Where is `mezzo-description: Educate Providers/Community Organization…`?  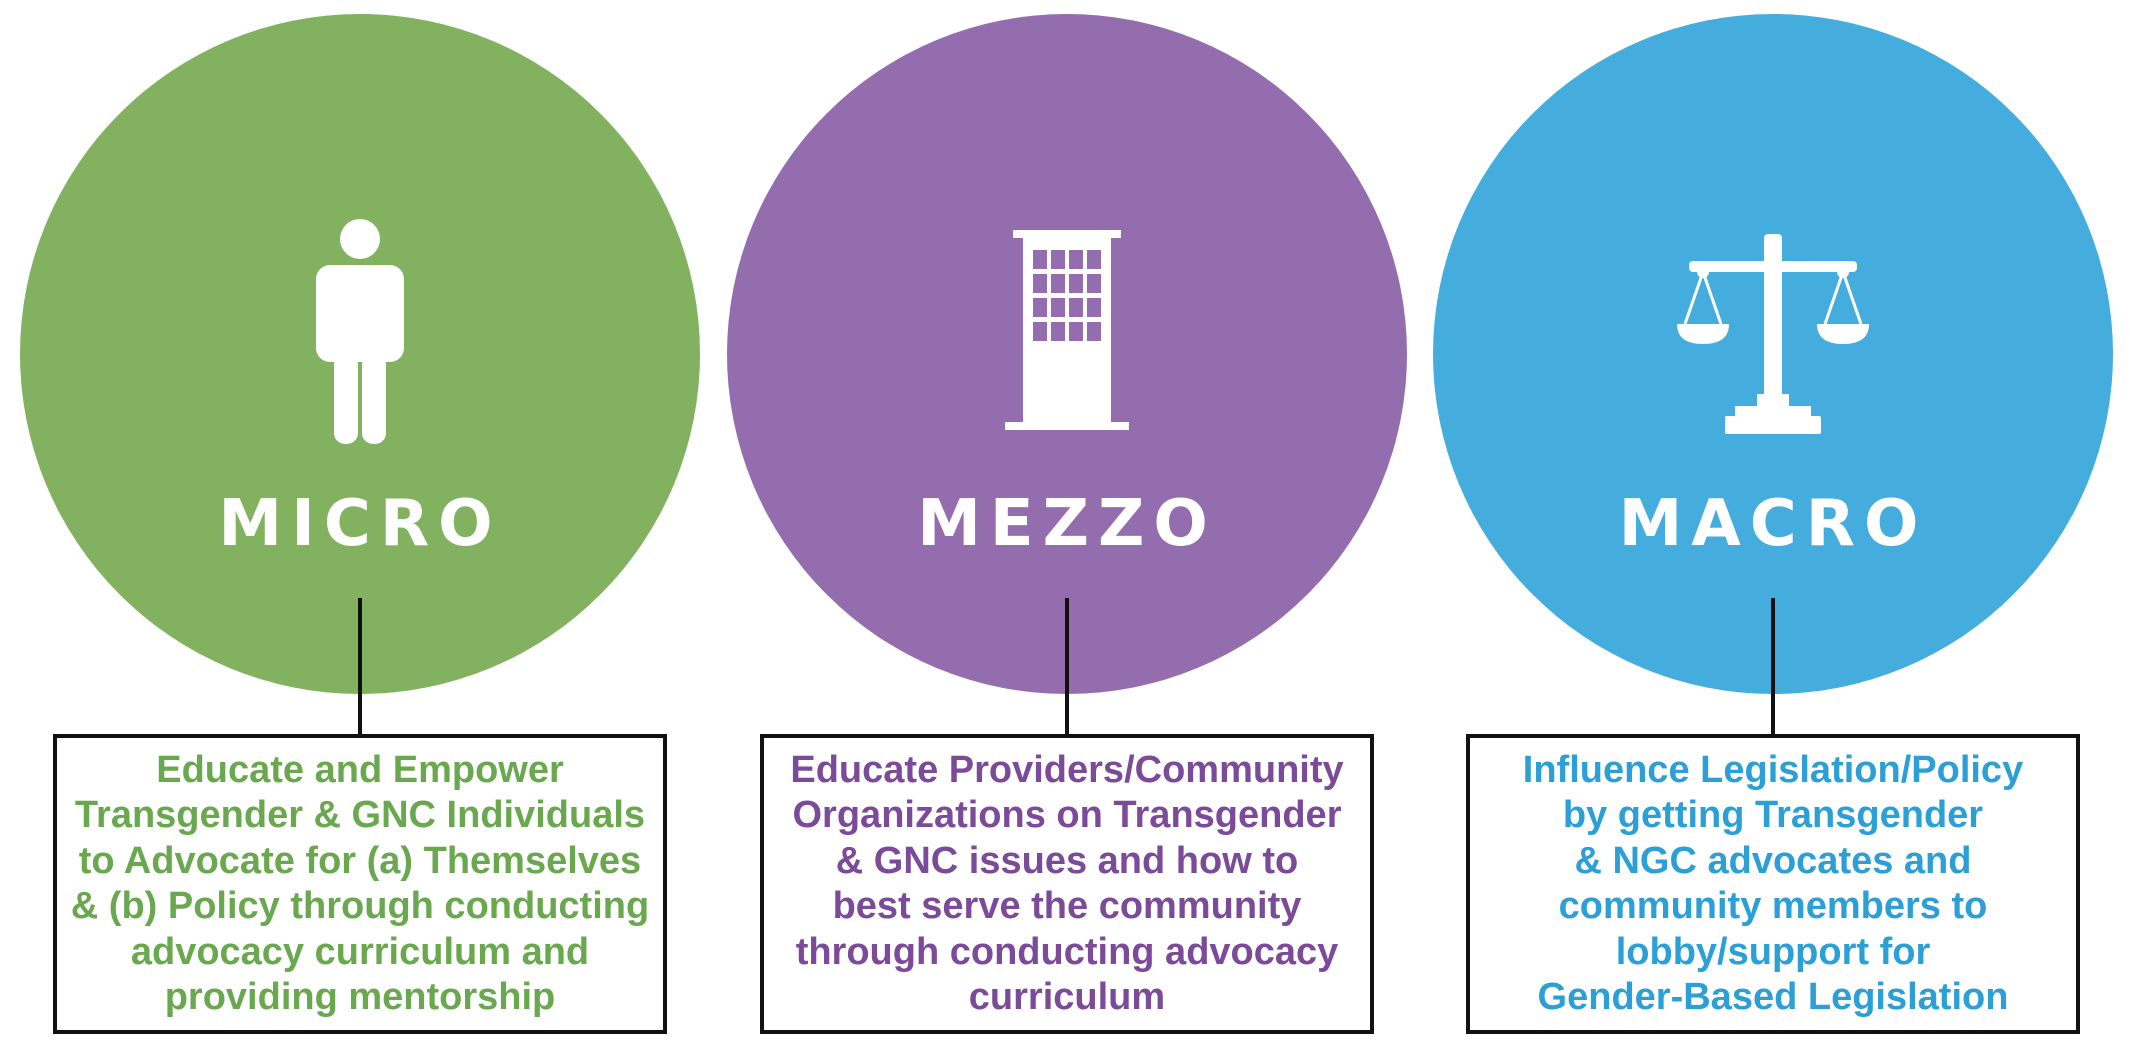
mezzo-description: Educate Providers/Community Organization… is located at coordinates (1067, 883).